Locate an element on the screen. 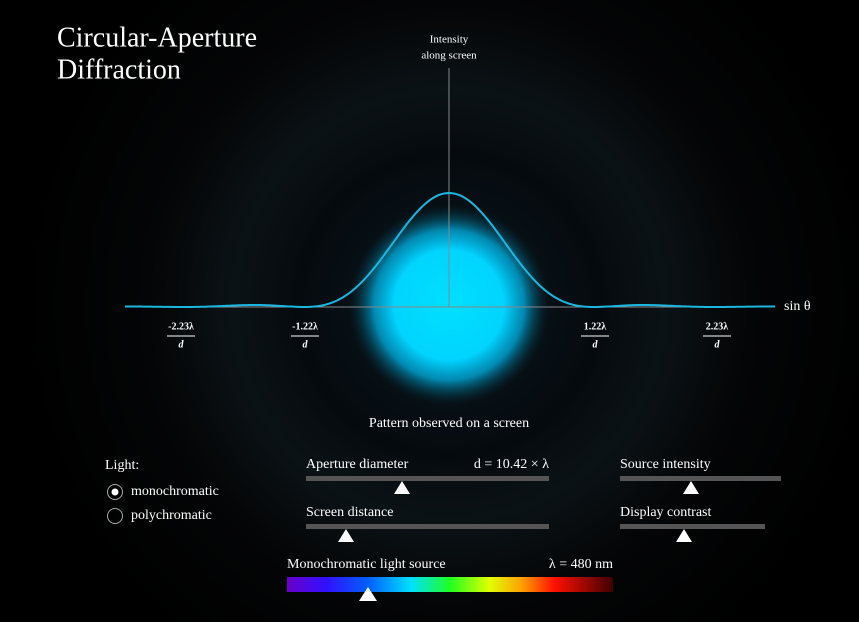 The image size is (859, 622). tick-label: 2.23λ is located at coordinates (717, 326).